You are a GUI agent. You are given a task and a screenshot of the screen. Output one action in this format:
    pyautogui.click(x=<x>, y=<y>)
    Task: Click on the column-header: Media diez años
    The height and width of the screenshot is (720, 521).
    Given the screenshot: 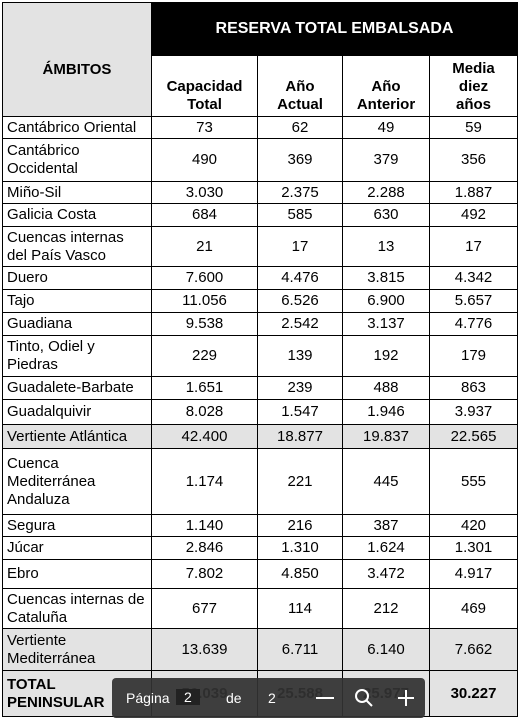 What is the action you would take?
    pyautogui.click(x=473, y=86)
    